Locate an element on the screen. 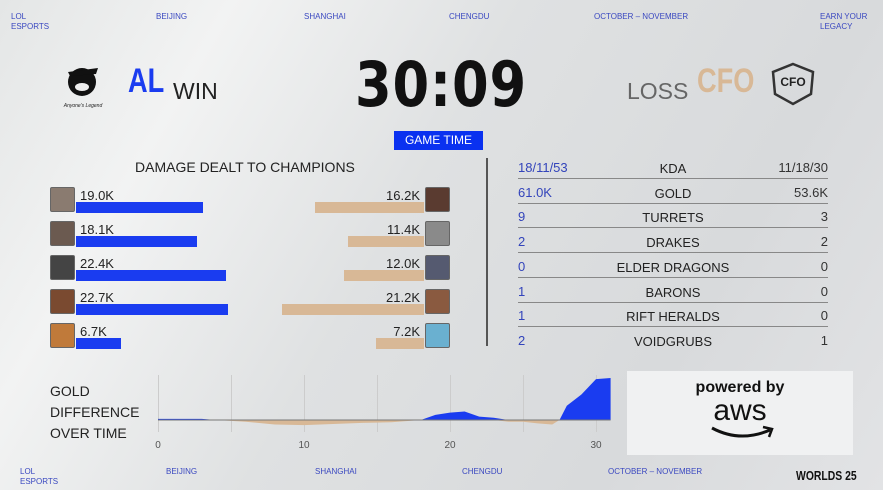 This screenshot has width=883, height=490. svg-text: CFO is located at coordinates (792, 82).